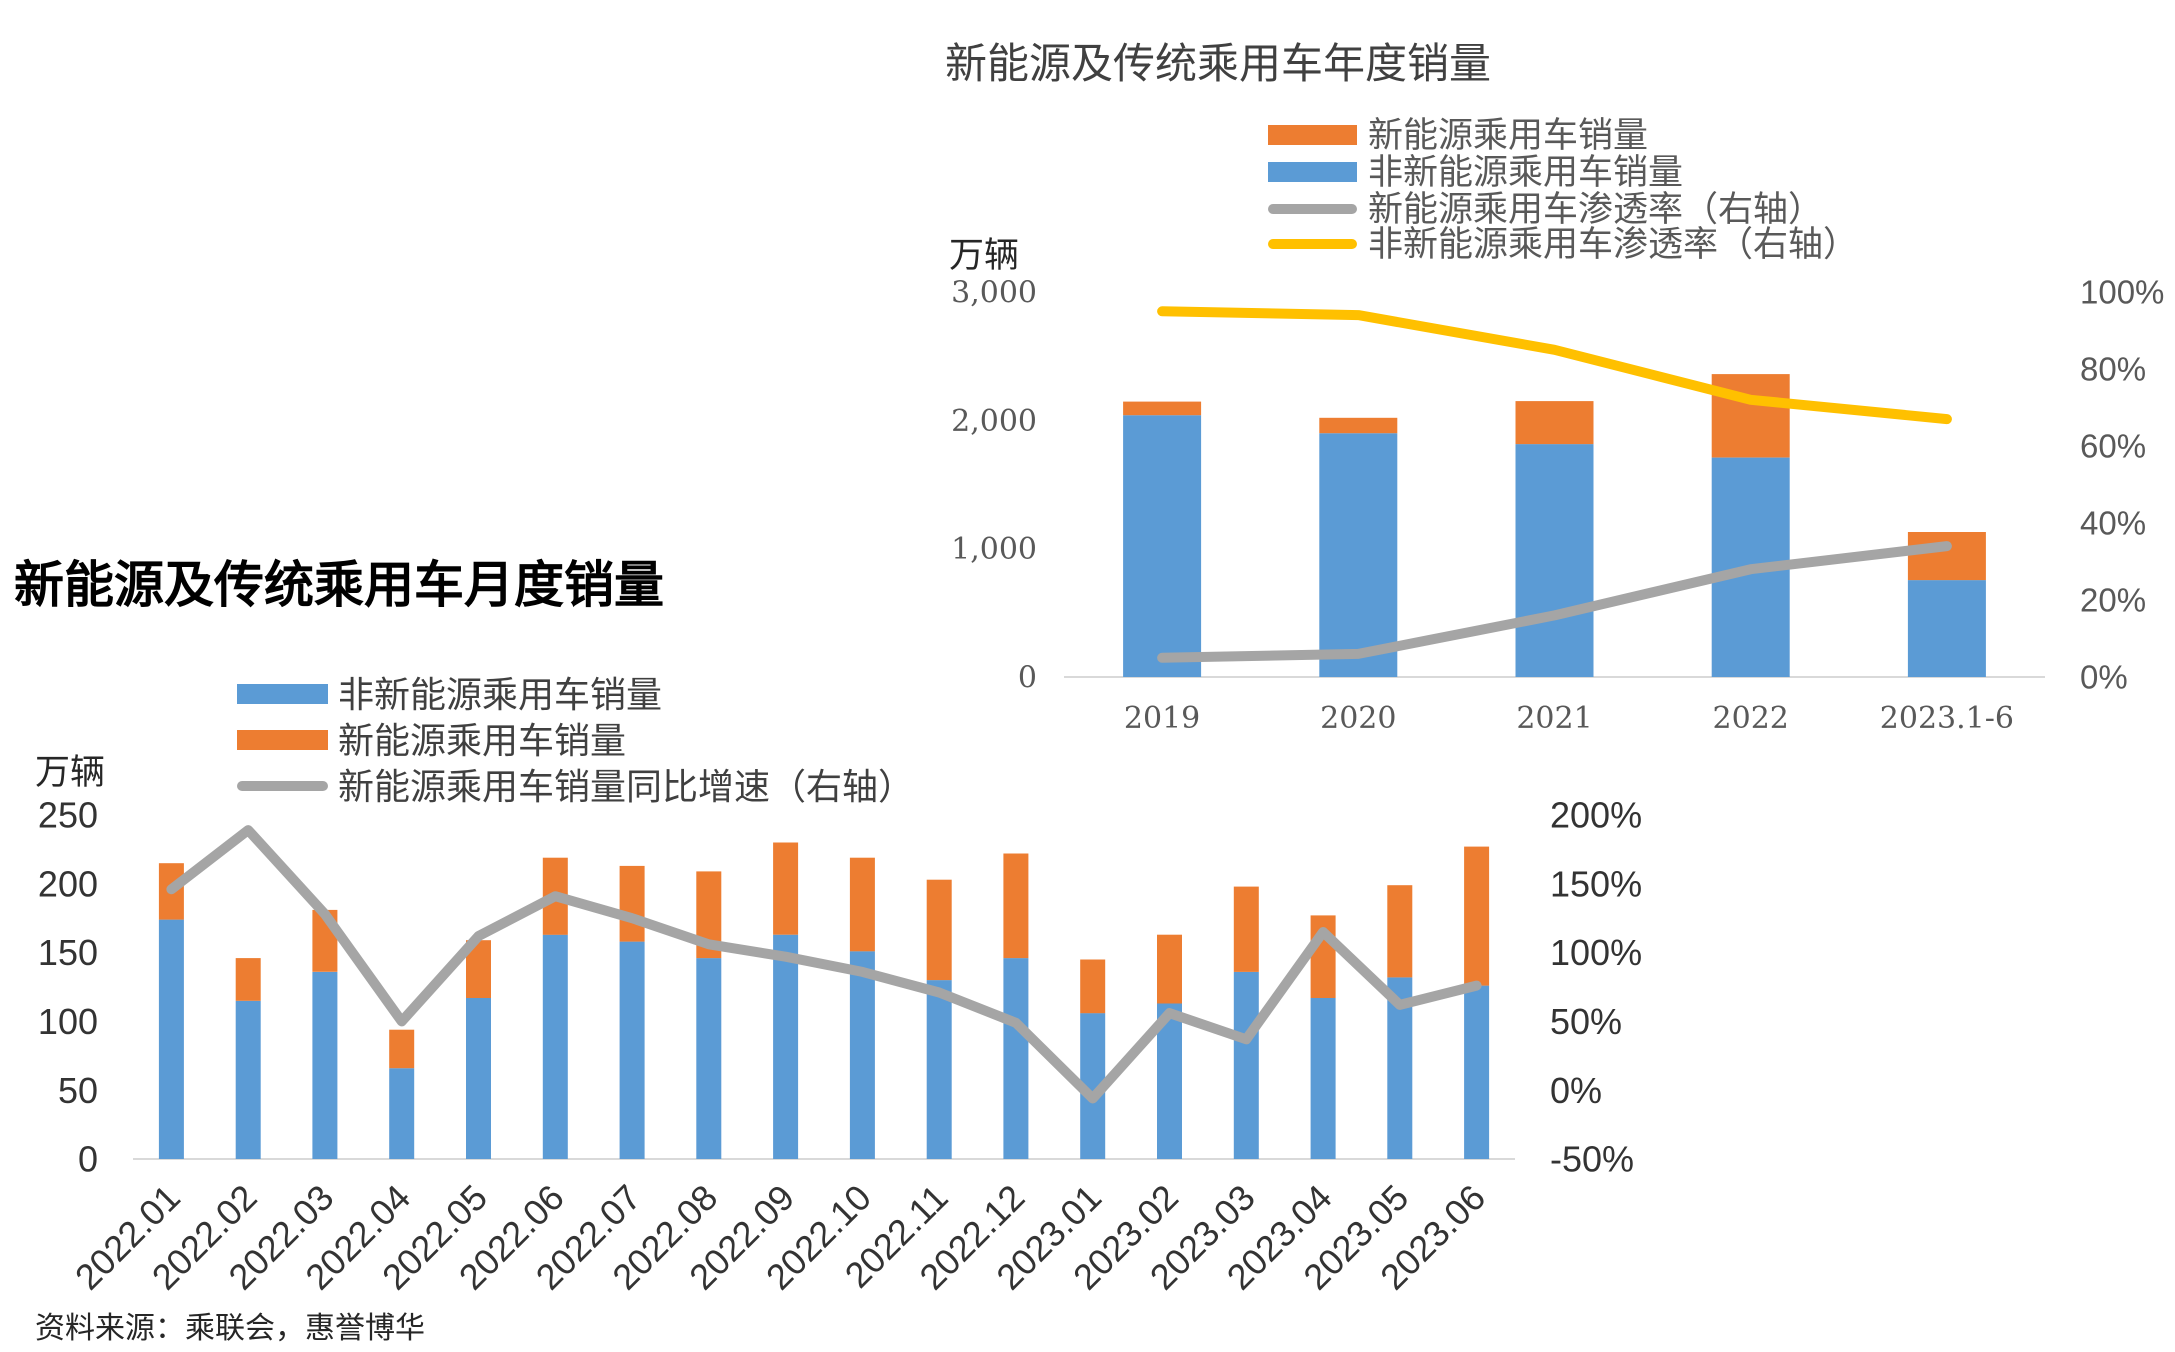 This screenshot has height=1352, width=2175. Describe the element at coordinates (70, 773) in the screenshot. I see `monthly-chart-y-axis-label: 万辆` at that location.